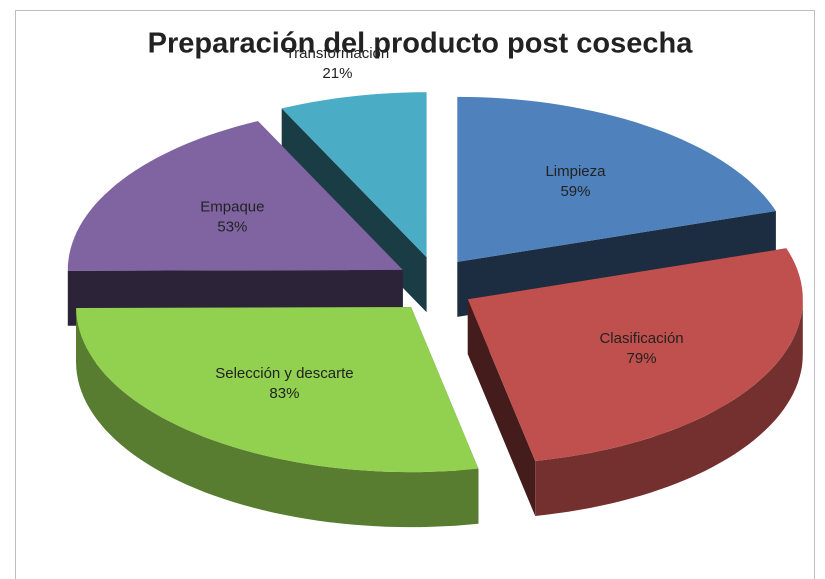 The width and height of the screenshot is (825, 579). Describe the element at coordinates (232, 226) in the screenshot. I see `data-label-value: 53%` at that location.